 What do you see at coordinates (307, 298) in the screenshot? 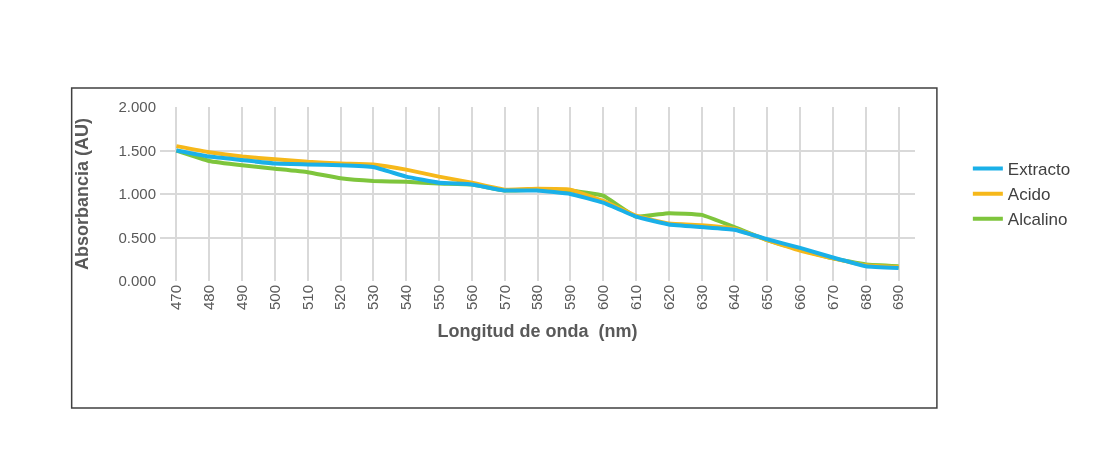
I see `x-tick-label: 510` at bounding box center [307, 298].